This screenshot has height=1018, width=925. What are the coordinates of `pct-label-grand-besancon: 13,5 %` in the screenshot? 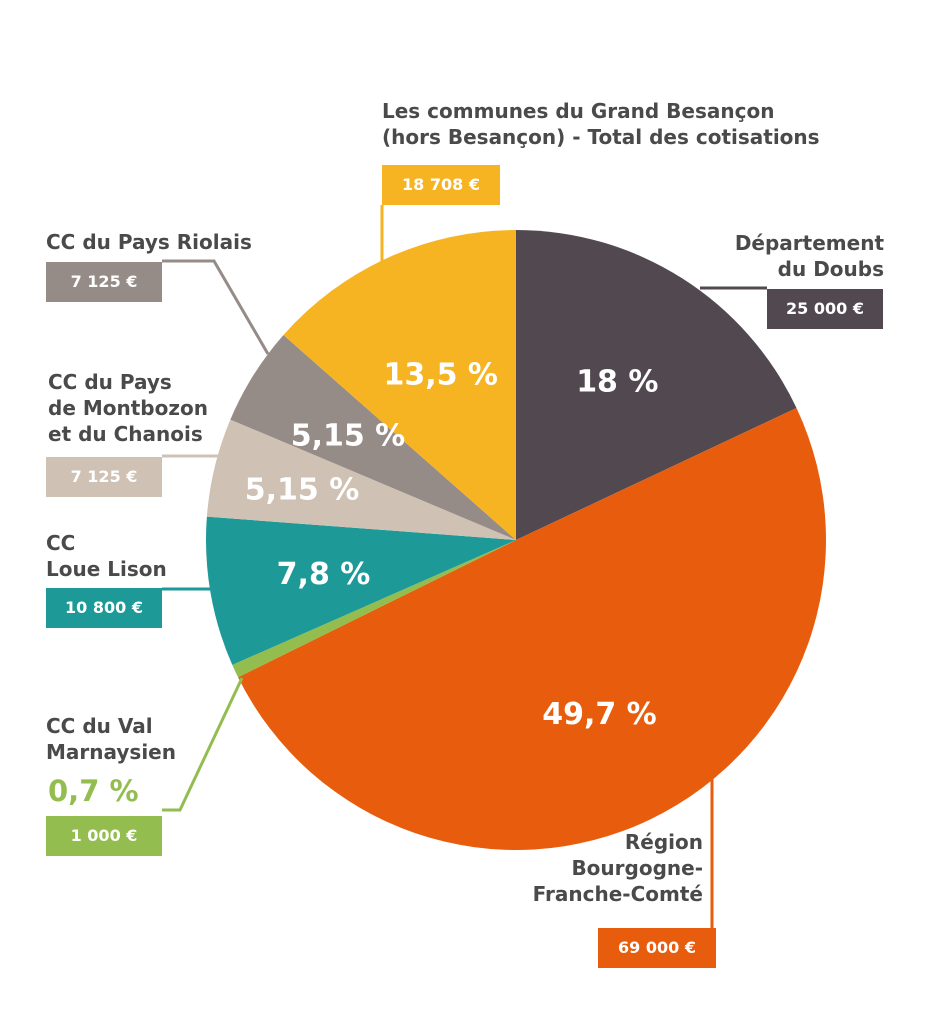 It's located at (440, 374).